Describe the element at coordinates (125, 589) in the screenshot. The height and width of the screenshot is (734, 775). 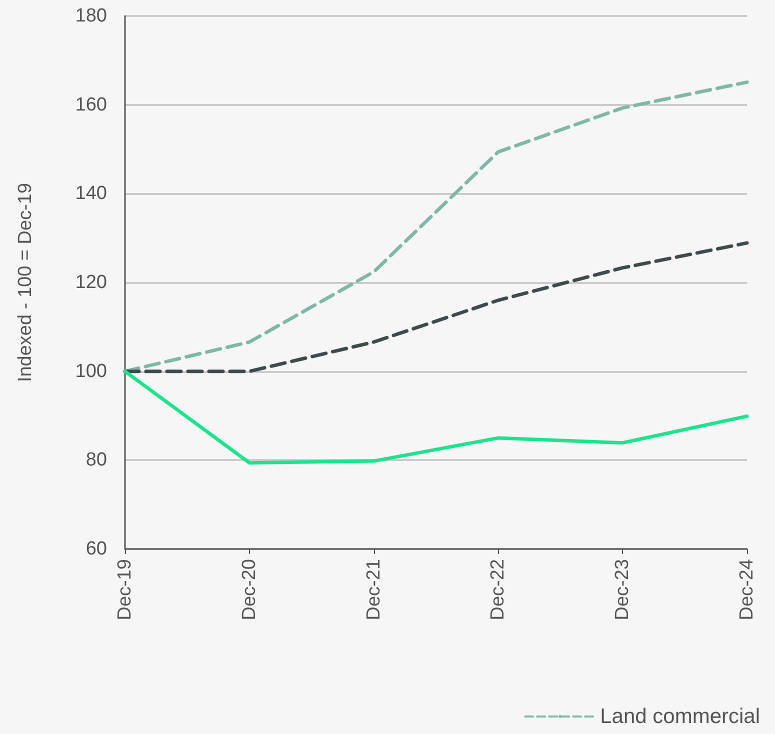
I see `x-tick-label: Dec-19` at that location.